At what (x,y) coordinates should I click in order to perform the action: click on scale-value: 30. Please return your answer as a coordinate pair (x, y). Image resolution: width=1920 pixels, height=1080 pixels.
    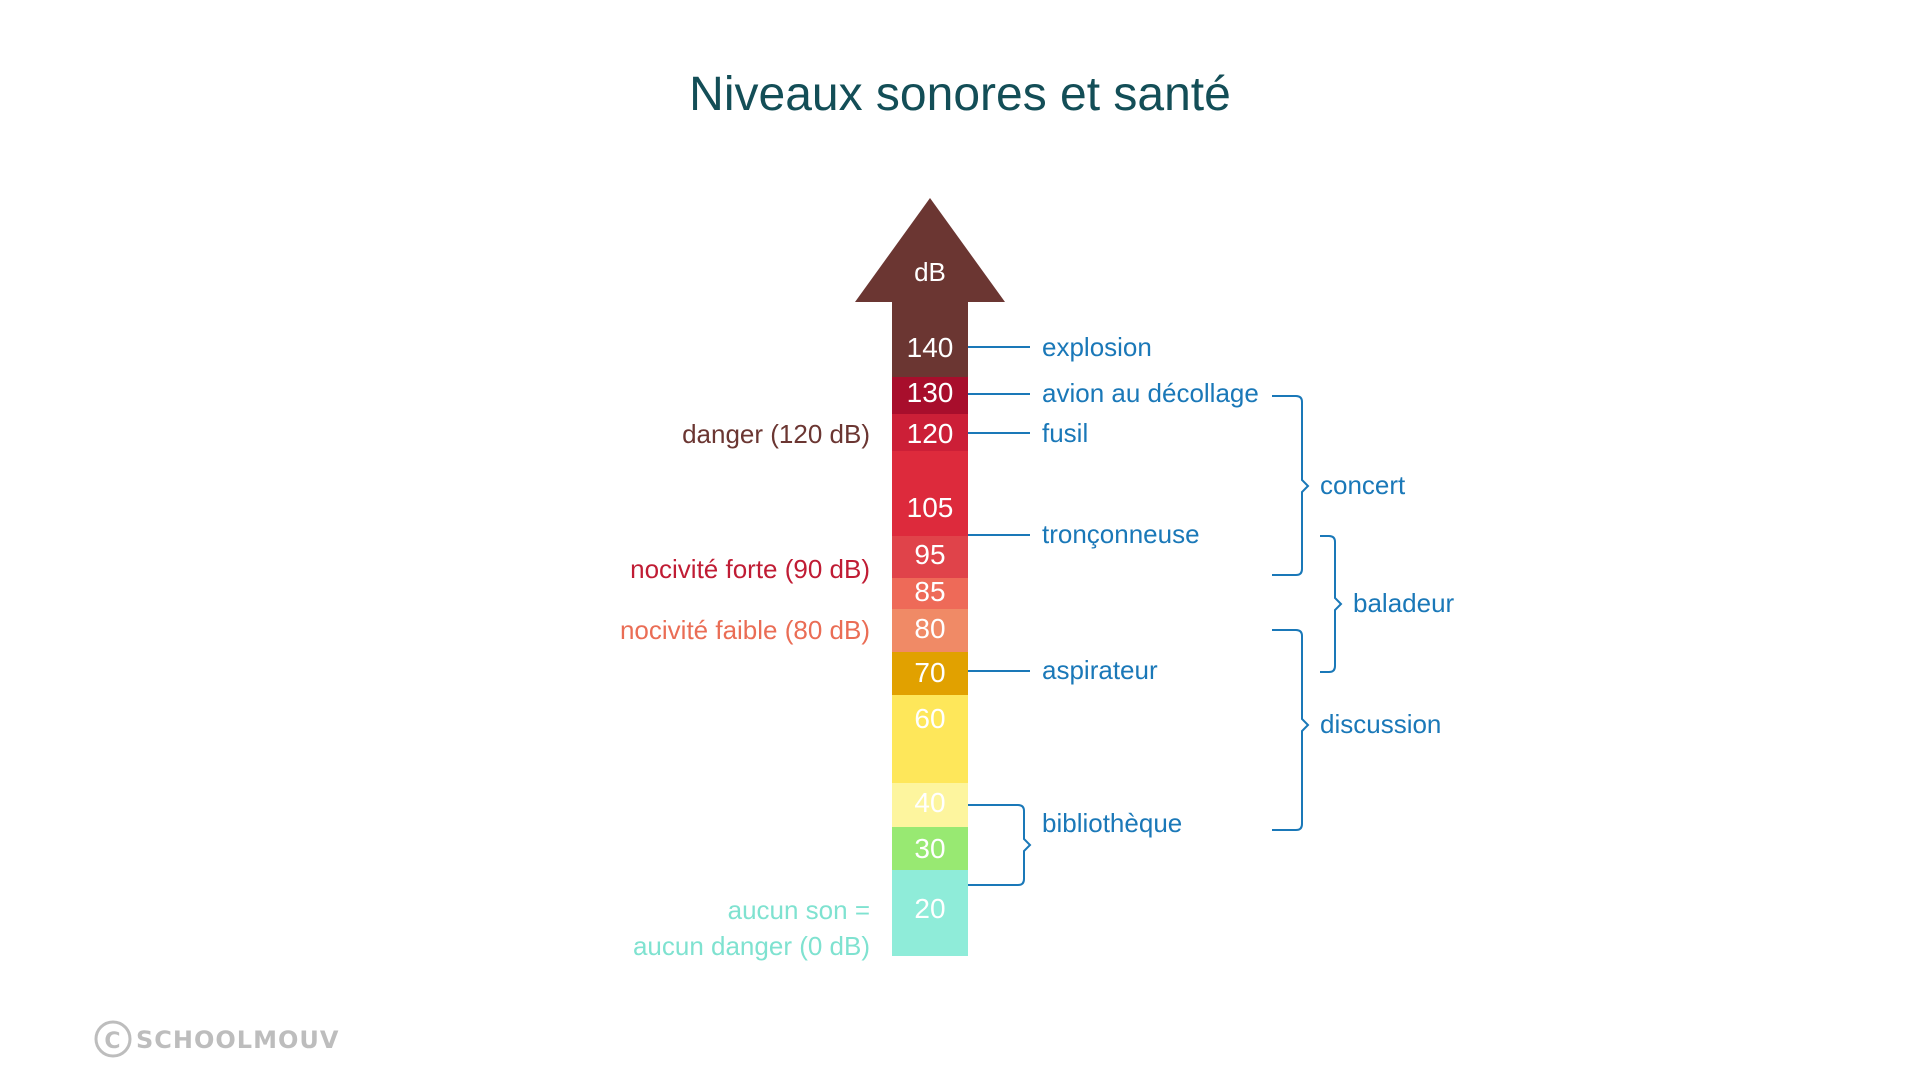
    Looking at the image, I should click on (929, 848).